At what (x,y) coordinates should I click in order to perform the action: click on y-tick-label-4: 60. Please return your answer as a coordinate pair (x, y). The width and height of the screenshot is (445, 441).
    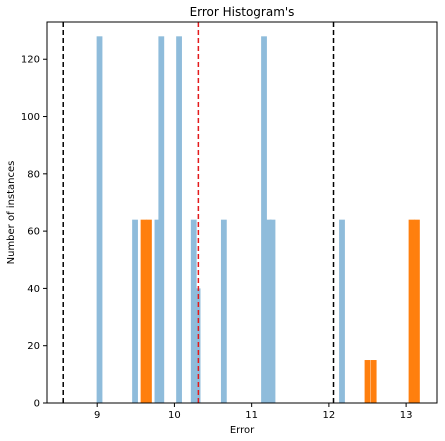
    Looking at the image, I should click on (33, 232).